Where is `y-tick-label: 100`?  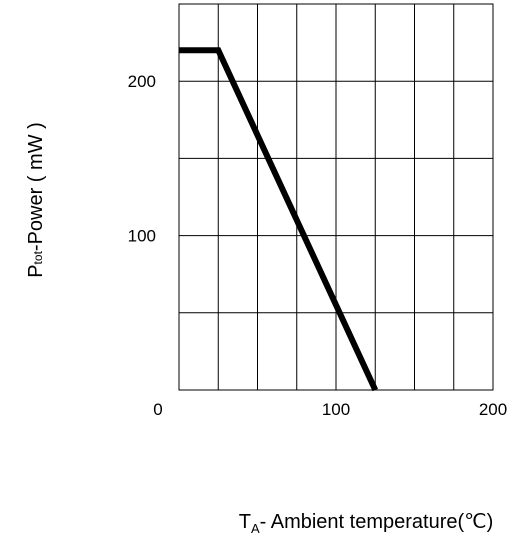
y-tick-label: 100 is located at coordinates (142, 236).